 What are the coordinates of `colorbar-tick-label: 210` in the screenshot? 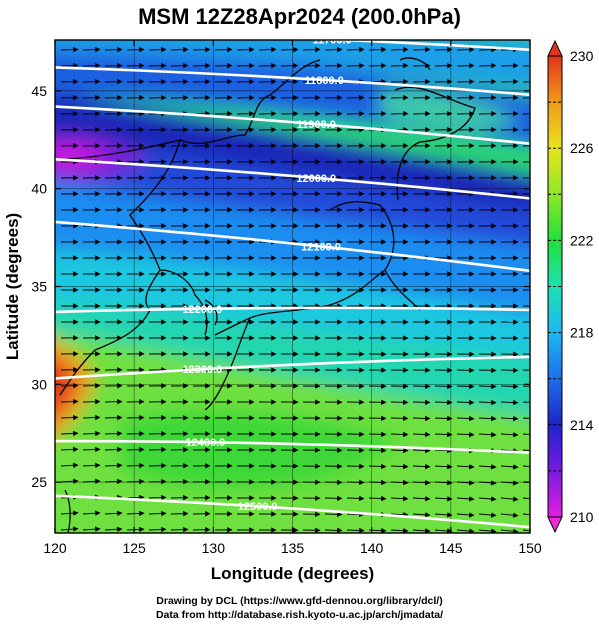 It's located at (582, 517).